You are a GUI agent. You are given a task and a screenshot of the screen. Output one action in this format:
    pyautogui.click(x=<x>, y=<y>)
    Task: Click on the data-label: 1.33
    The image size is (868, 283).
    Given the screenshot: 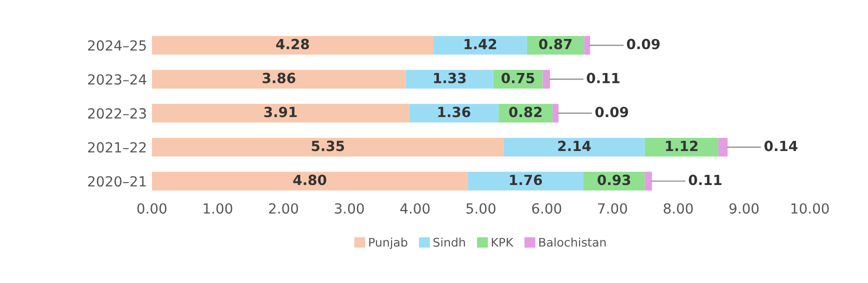 What is the action you would take?
    pyautogui.click(x=450, y=78)
    